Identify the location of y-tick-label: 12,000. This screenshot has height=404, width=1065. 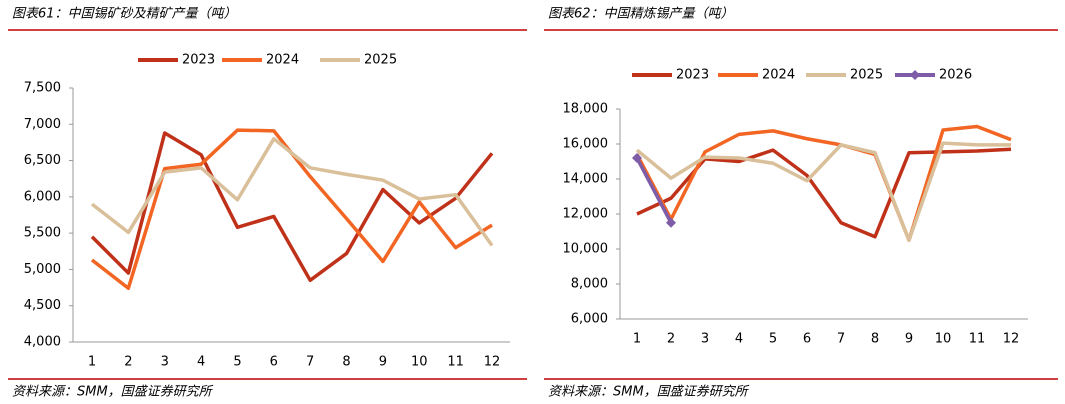
(586, 214).